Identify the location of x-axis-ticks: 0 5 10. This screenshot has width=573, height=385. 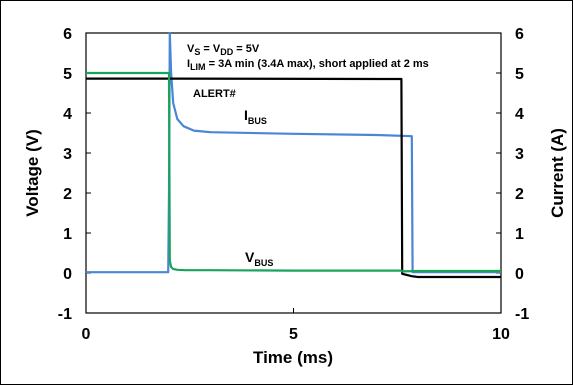
(296, 325).